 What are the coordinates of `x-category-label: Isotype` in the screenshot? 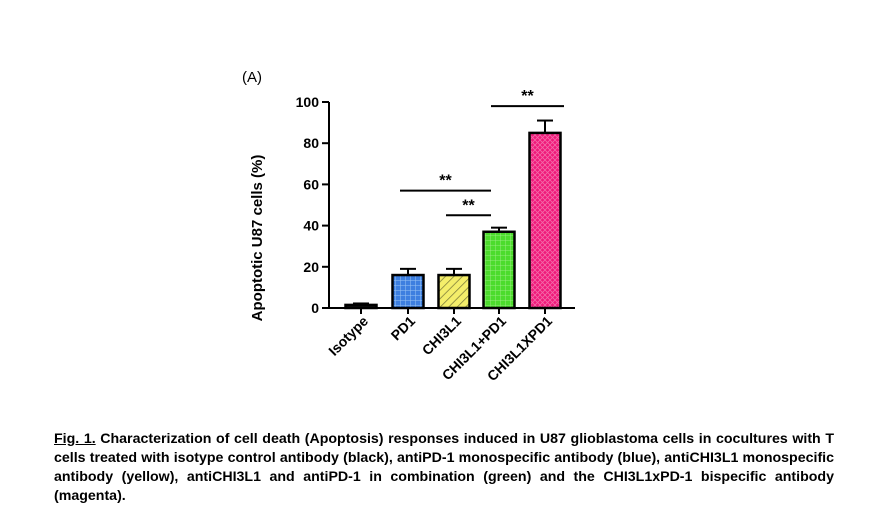 It's located at (348, 336).